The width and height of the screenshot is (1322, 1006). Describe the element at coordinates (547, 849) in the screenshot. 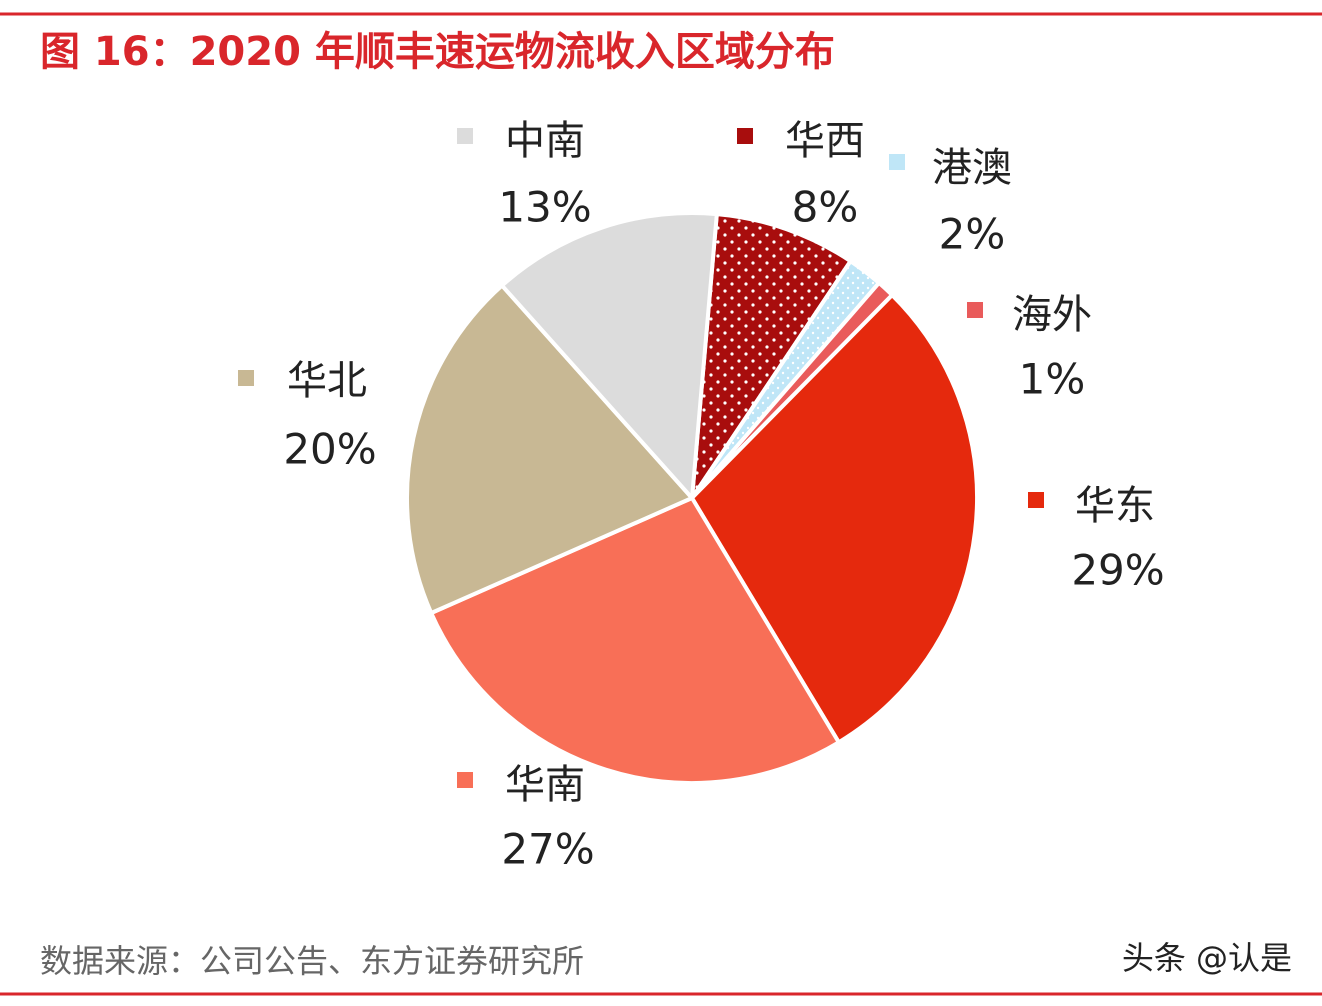

I see `value-label: 27%` at that location.